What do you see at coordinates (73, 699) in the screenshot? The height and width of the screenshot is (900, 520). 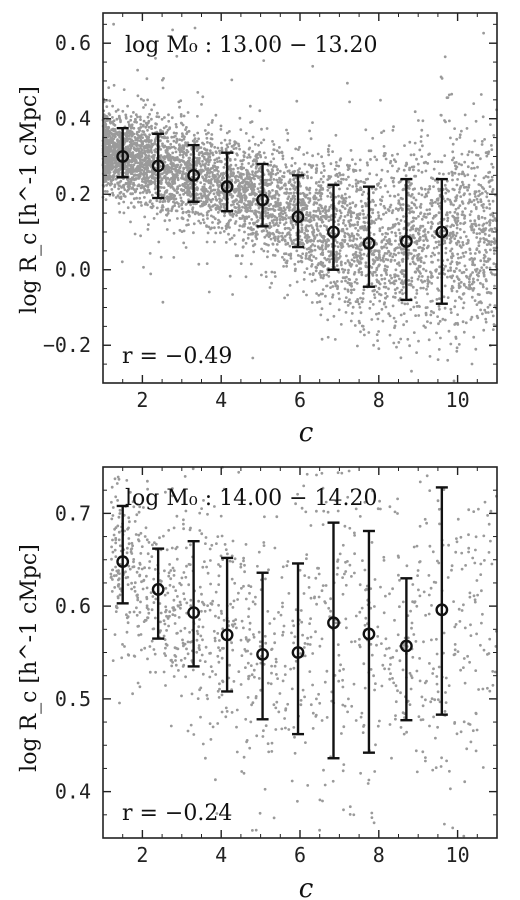 I see `y-tick-label: 0.5` at bounding box center [73, 699].